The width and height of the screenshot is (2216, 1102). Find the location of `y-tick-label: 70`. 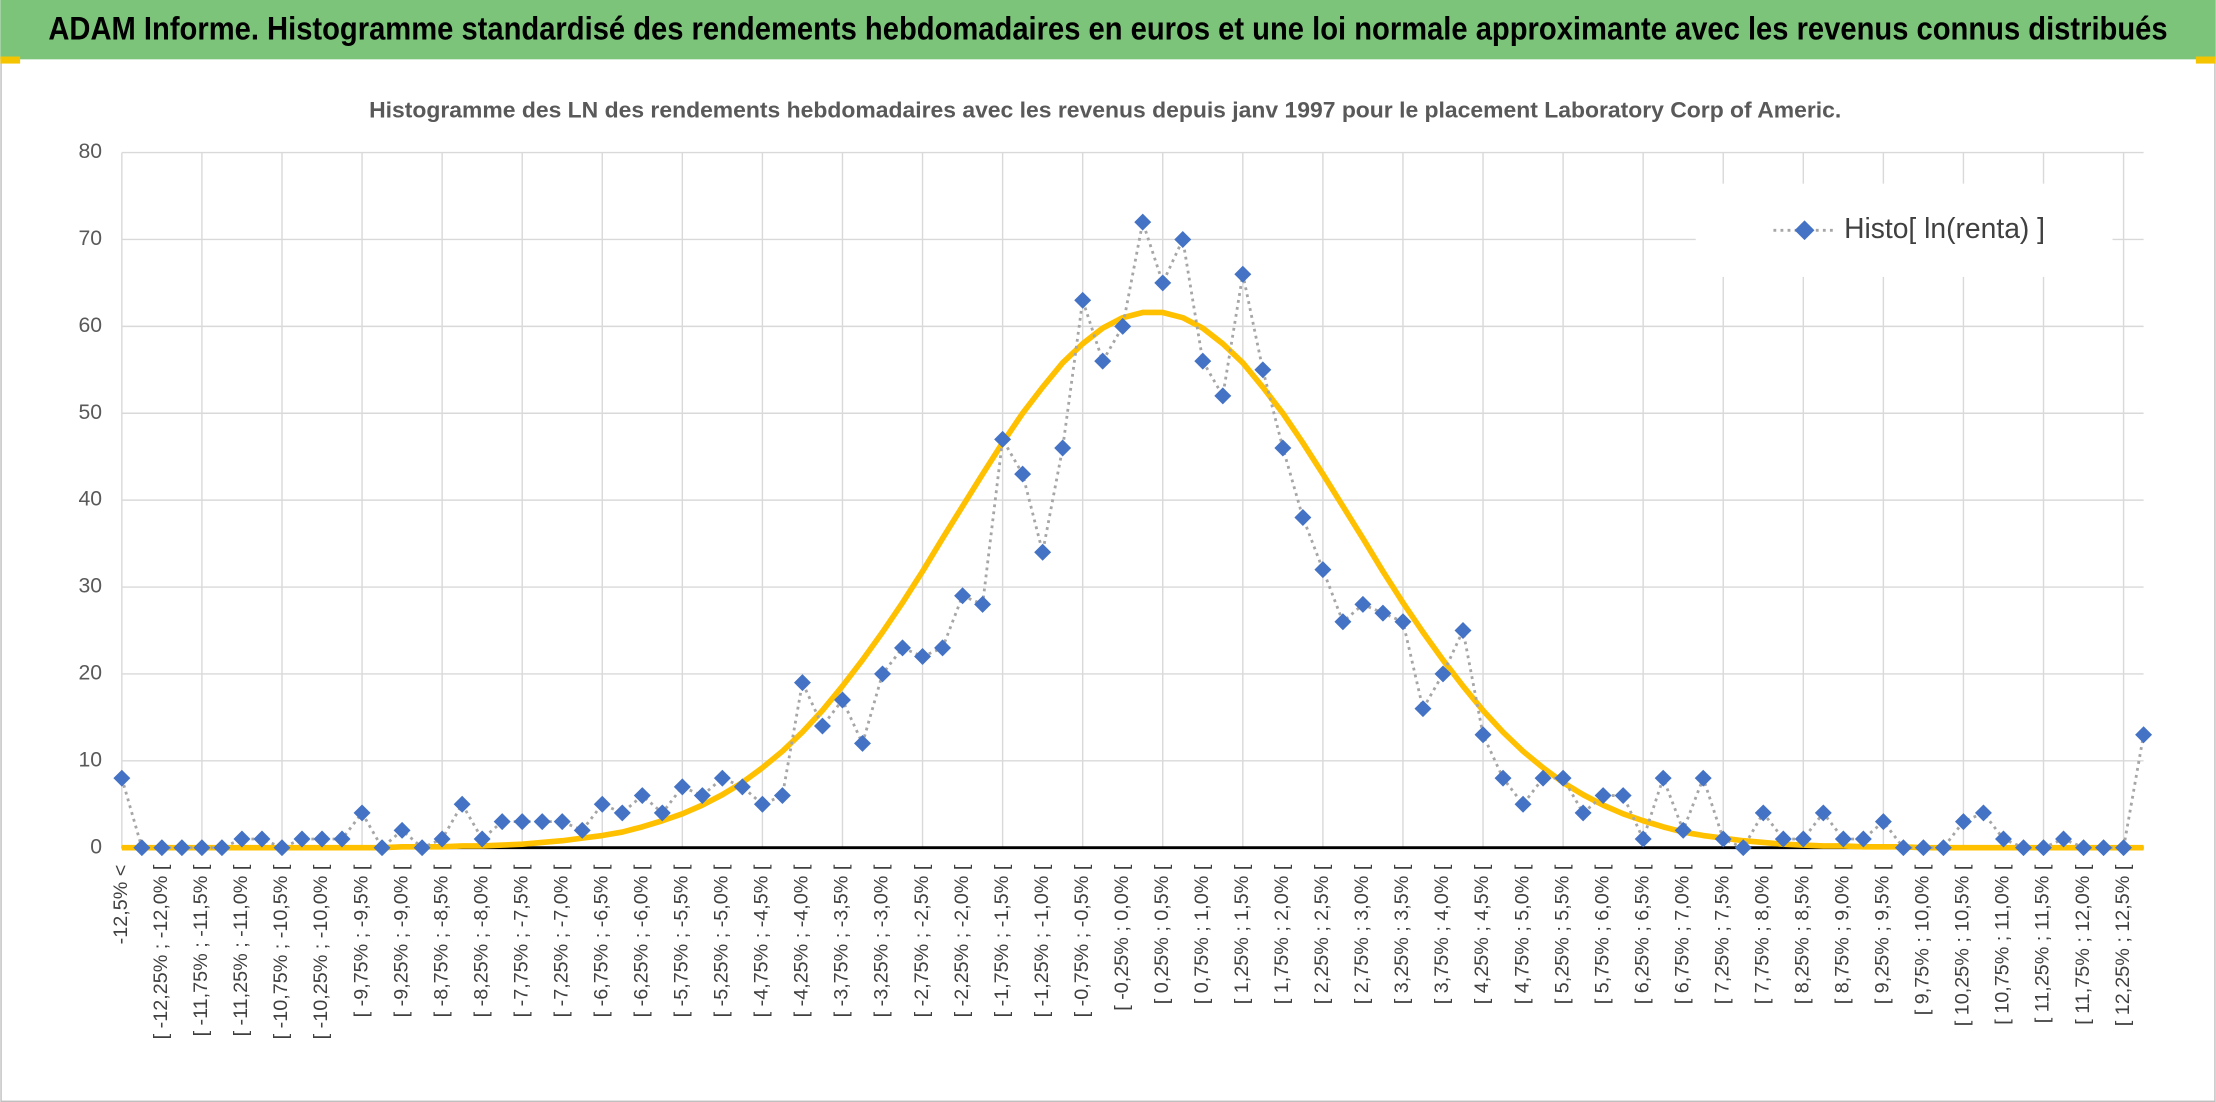

y-tick-label: 70 is located at coordinates (90, 238).